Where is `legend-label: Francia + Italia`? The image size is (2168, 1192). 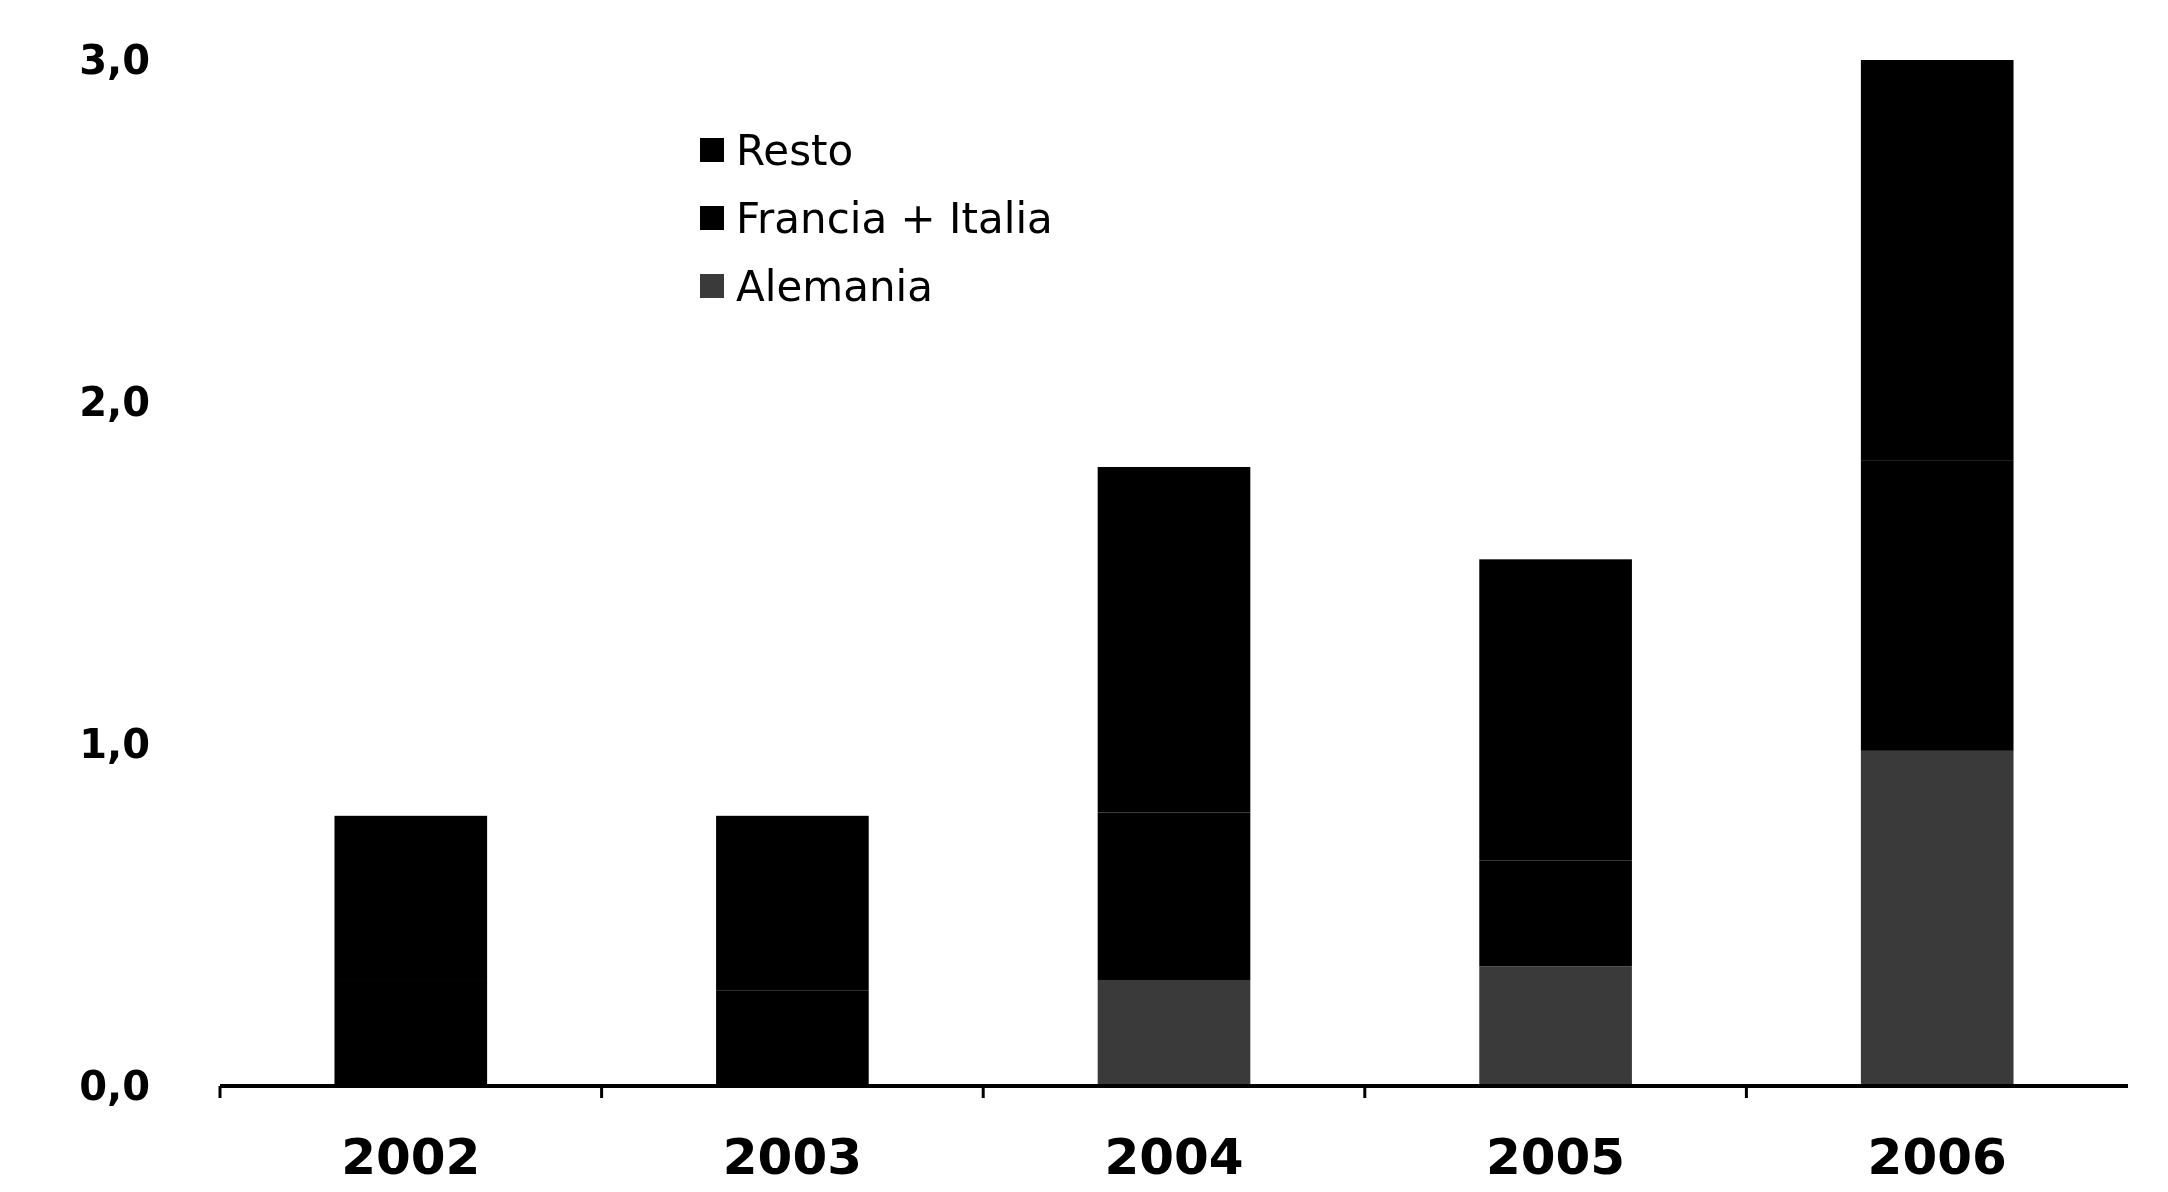
legend-label: Francia + Italia is located at coordinates (894, 218).